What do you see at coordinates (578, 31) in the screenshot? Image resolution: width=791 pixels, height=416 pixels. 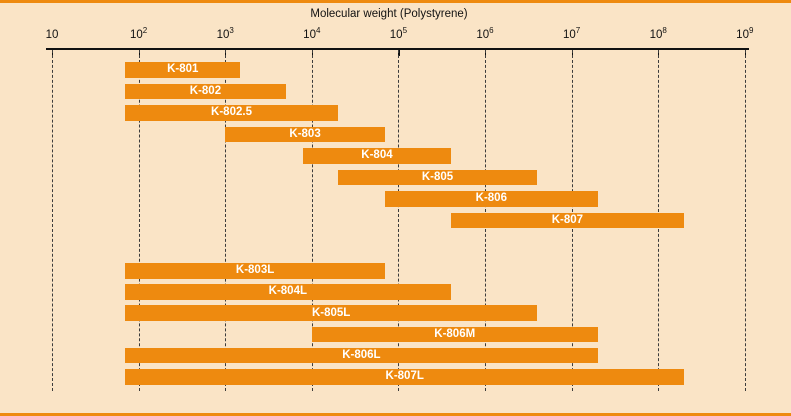 I see `x-tick-exponent: 7` at bounding box center [578, 31].